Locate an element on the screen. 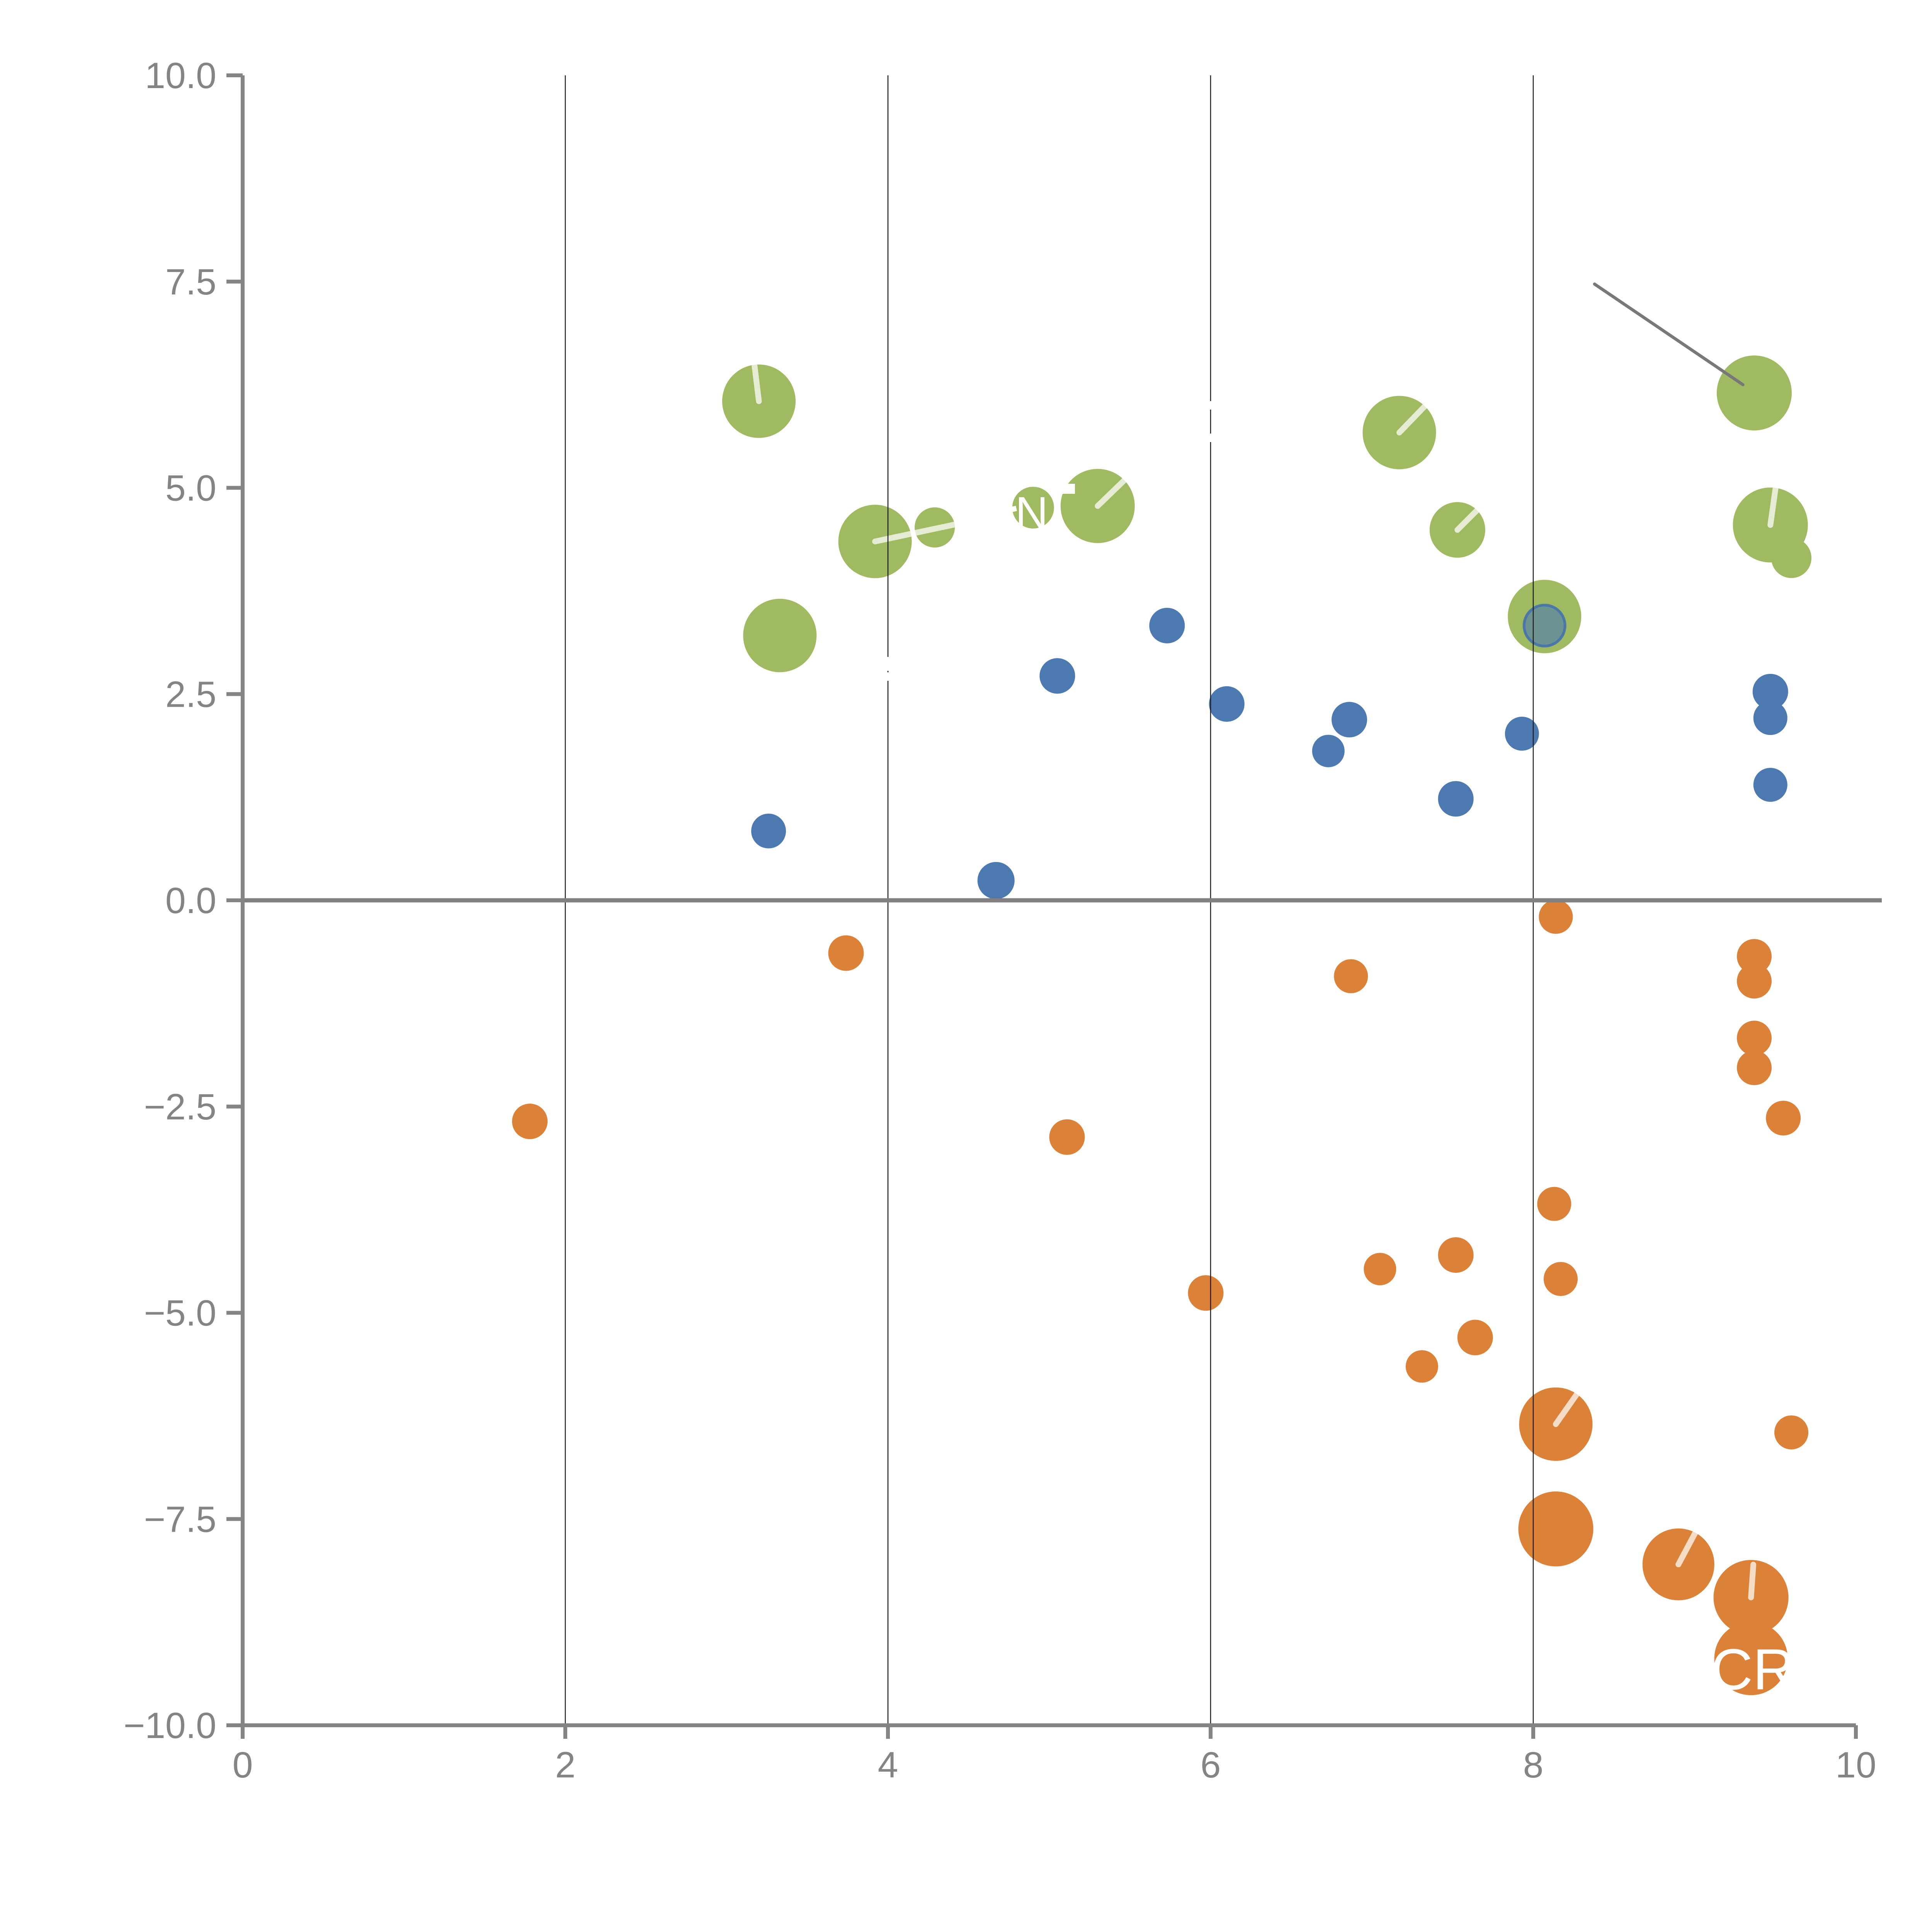 Image resolution: width=1932 pixels, height=1932 pixels. y-axis-tick-label: −5.0 is located at coordinates (180, 1313).